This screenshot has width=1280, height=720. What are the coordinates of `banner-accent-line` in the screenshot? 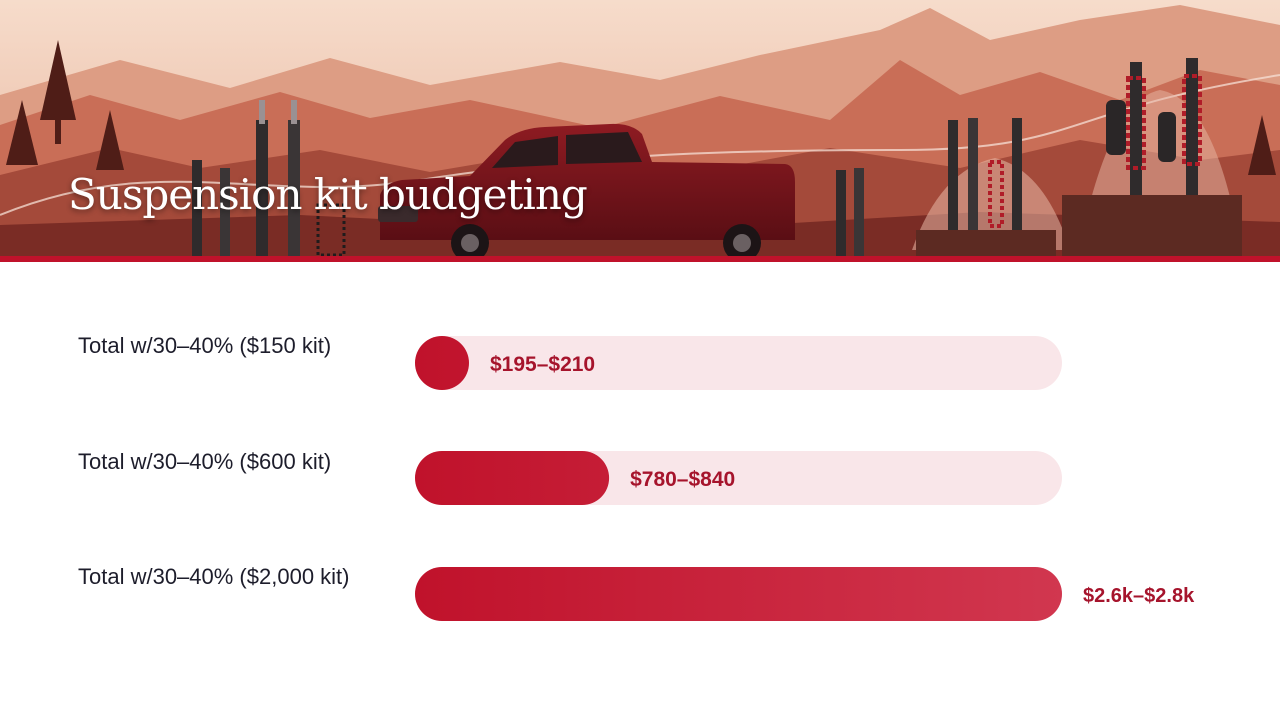 It's located at (640, 259).